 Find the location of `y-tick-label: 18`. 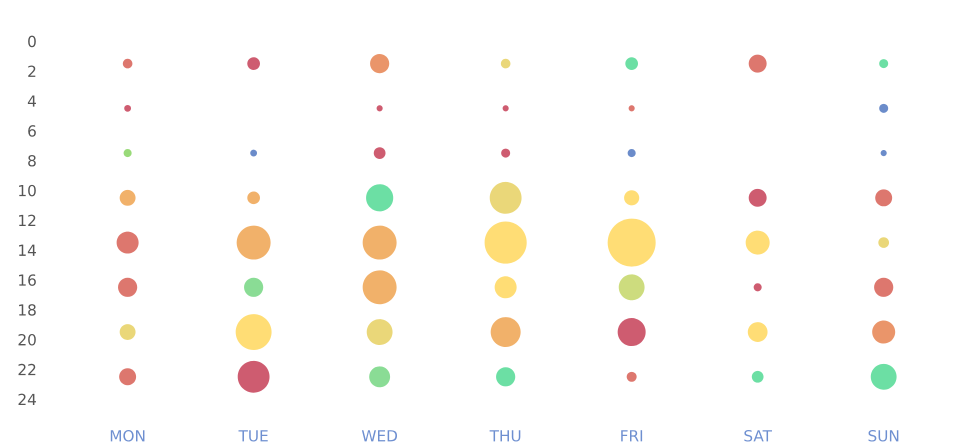

y-tick-label: 18 is located at coordinates (27, 310).